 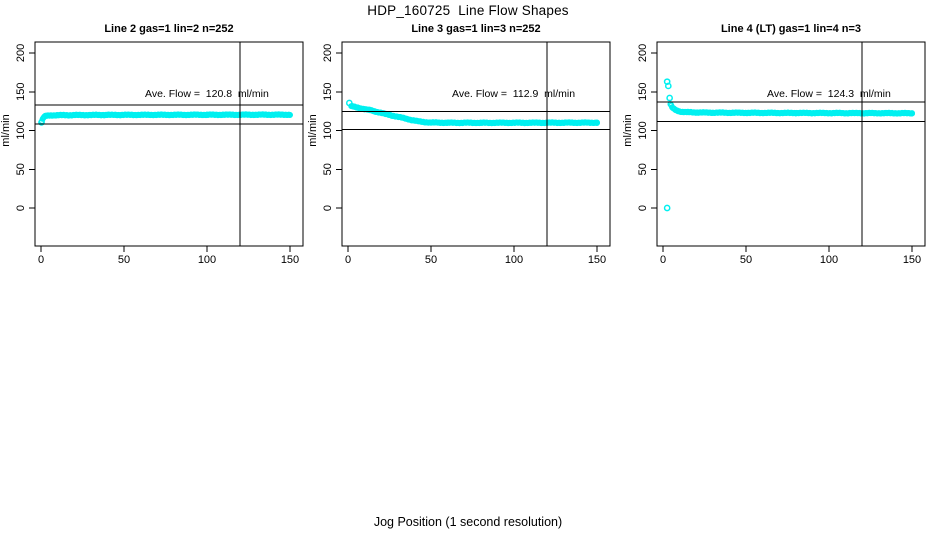 What do you see at coordinates (169, 29) in the screenshot?
I see `panel-title: Line 2 gas=1 lin=2 n=252` at bounding box center [169, 29].